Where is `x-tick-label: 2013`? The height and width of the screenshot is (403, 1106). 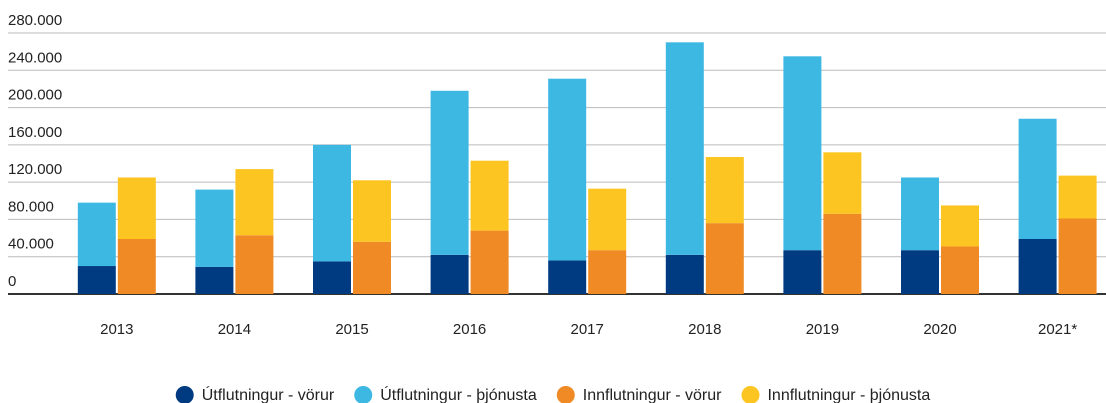 x-tick-label: 2013 is located at coordinates (116, 329).